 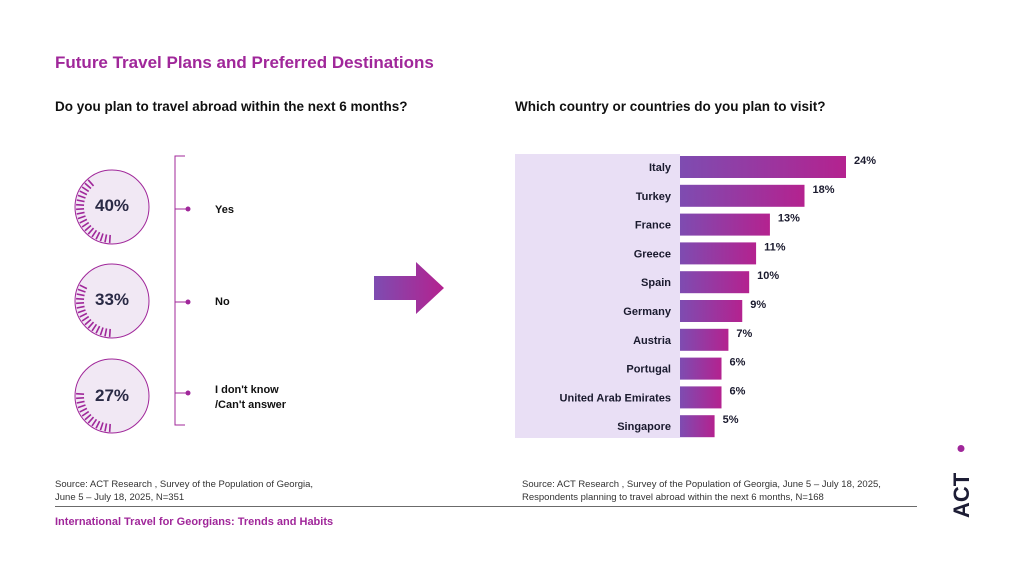 What do you see at coordinates (768, 276) in the screenshot?
I see `value-label: 10%` at bounding box center [768, 276].